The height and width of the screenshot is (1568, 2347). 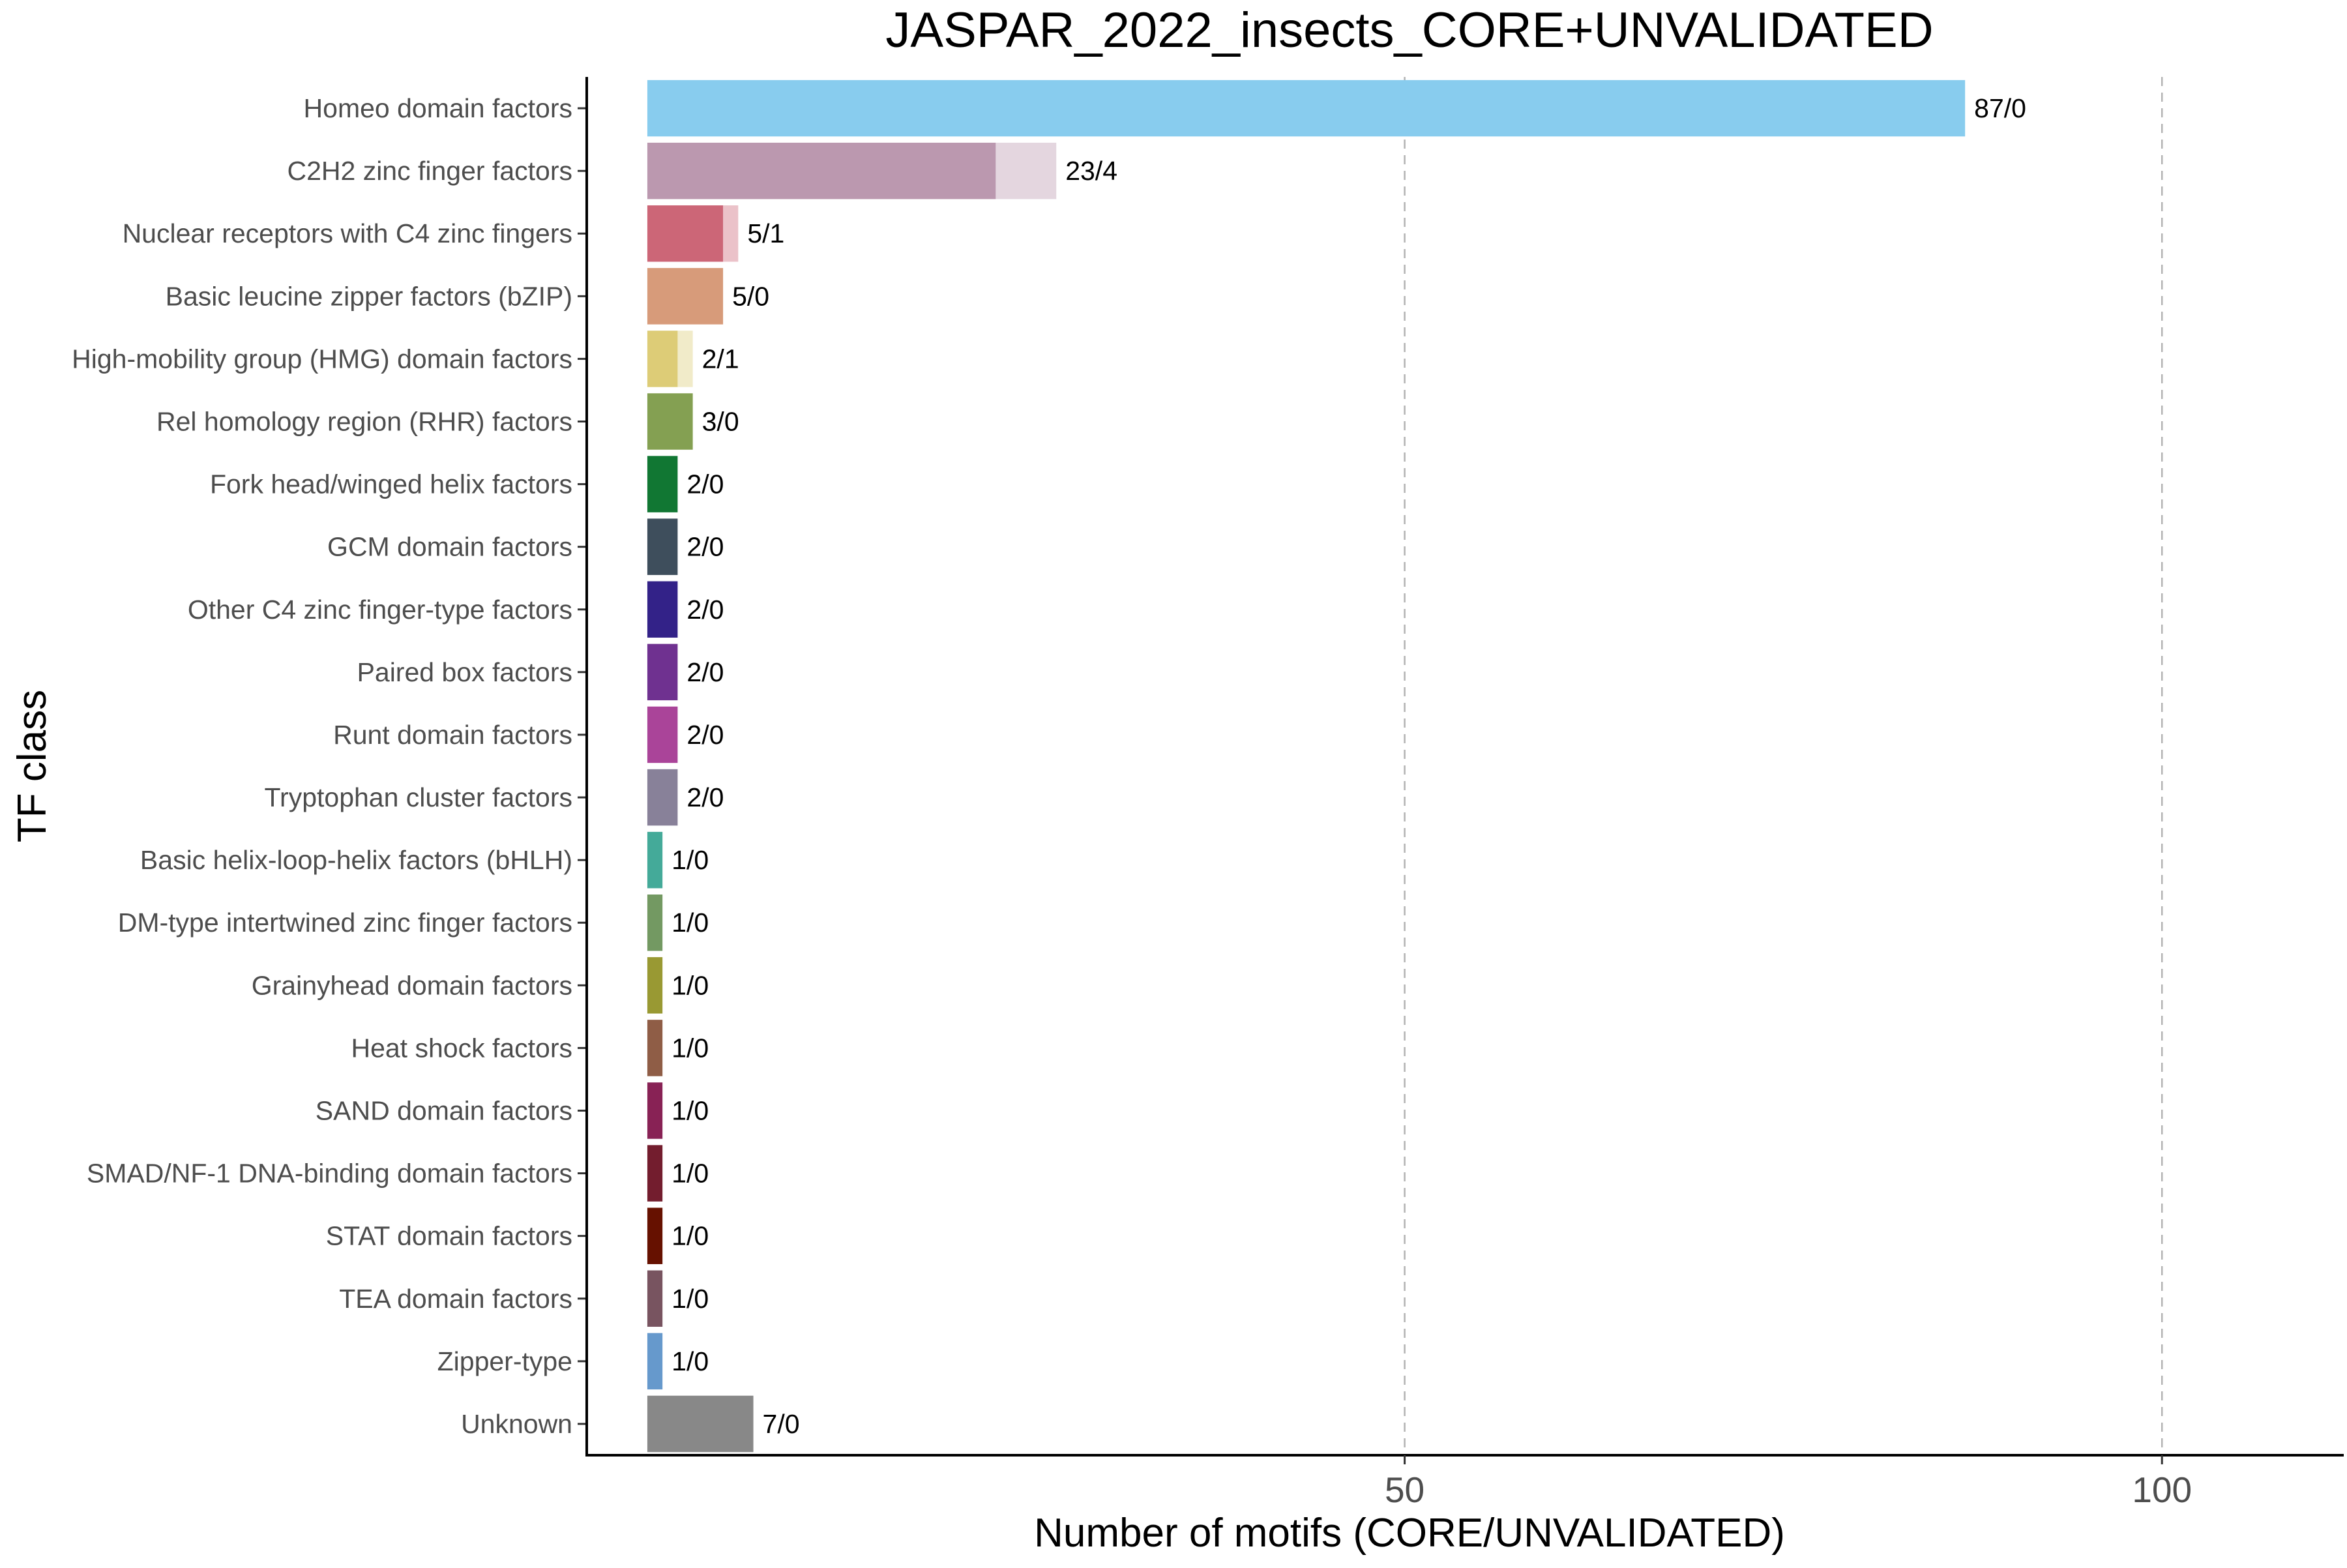 I want to click on chart-title: JASPAR_2022_insects_CORE+UNVALIDATED, so click(x=1409, y=31).